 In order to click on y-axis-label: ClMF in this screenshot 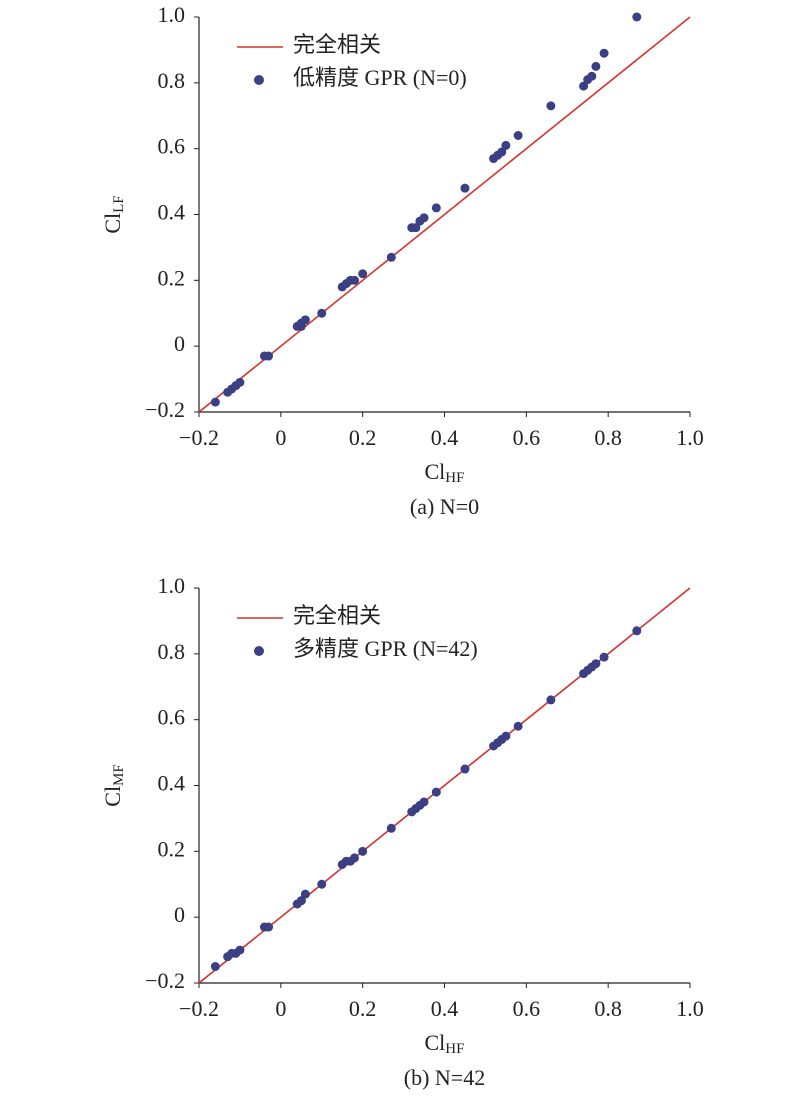, I will do `click(113, 785)`.